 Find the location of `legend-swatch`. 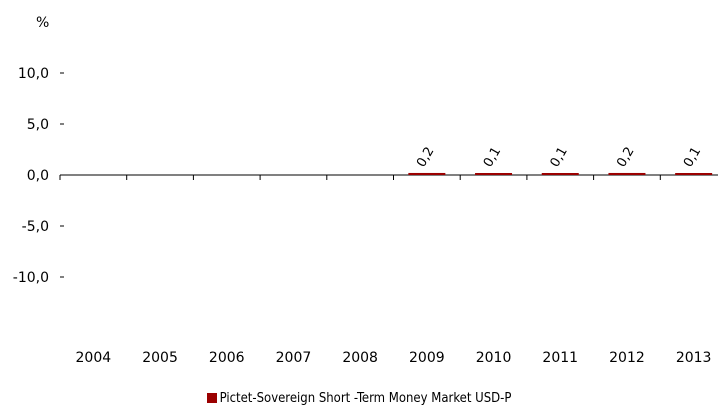

legend-swatch is located at coordinates (211, 398).